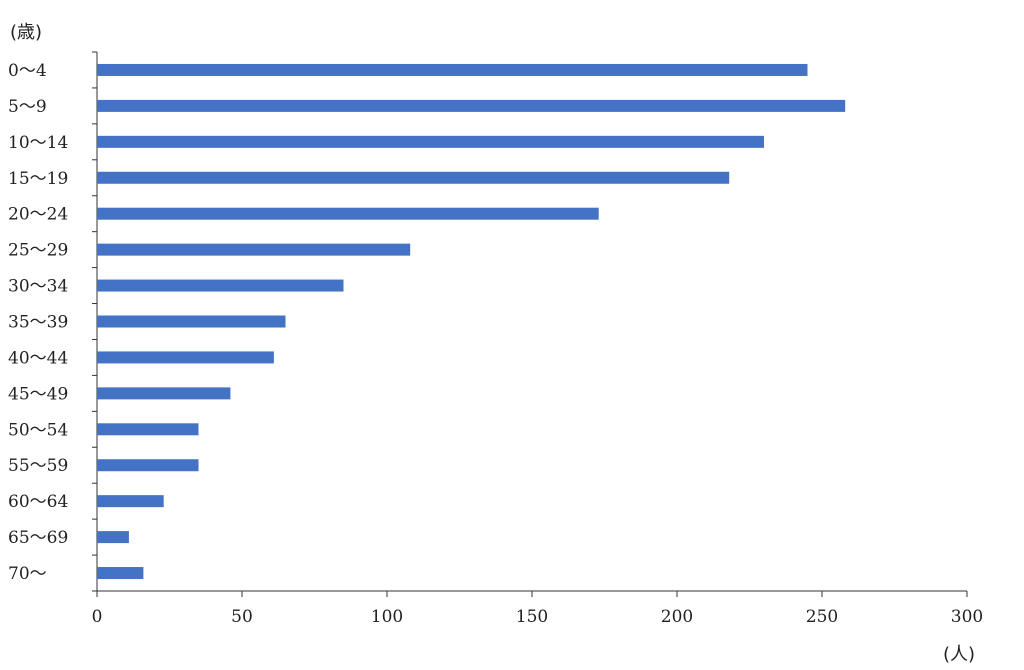  What do you see at coordinates (532, 617) in the screenshot?
I see `x-tick-label-3: 150` at bounding box center [532, 617].